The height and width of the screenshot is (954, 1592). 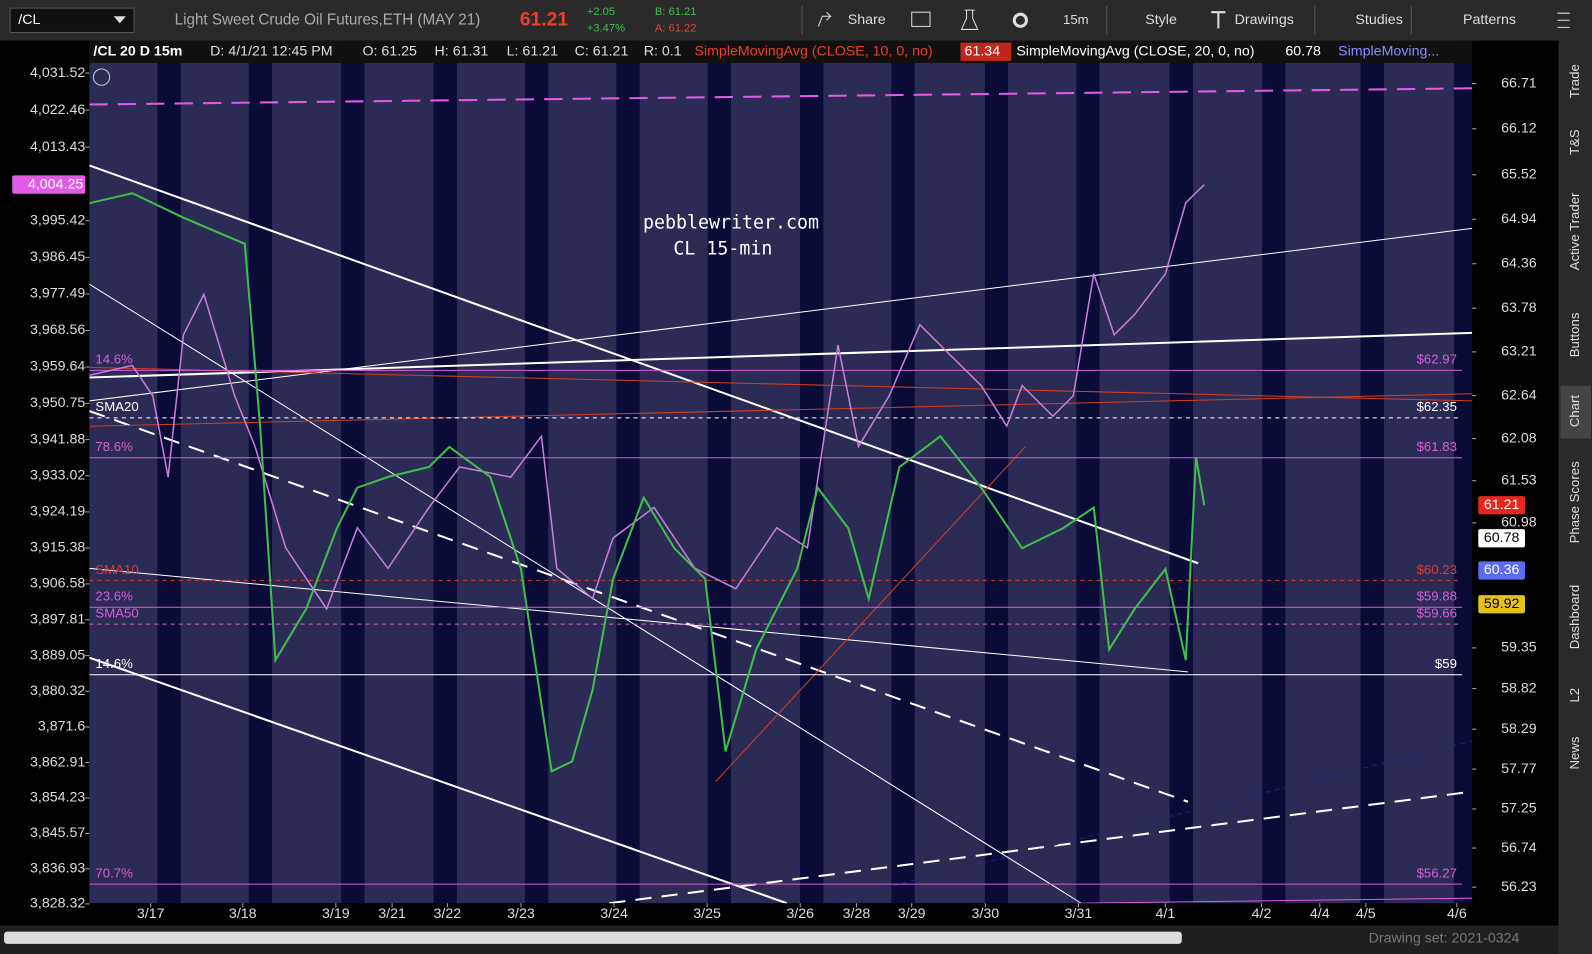 What do you see at coordinates (593, 937) in the screenshot?
I see `scrollbar` at bounding box center [593, 937].